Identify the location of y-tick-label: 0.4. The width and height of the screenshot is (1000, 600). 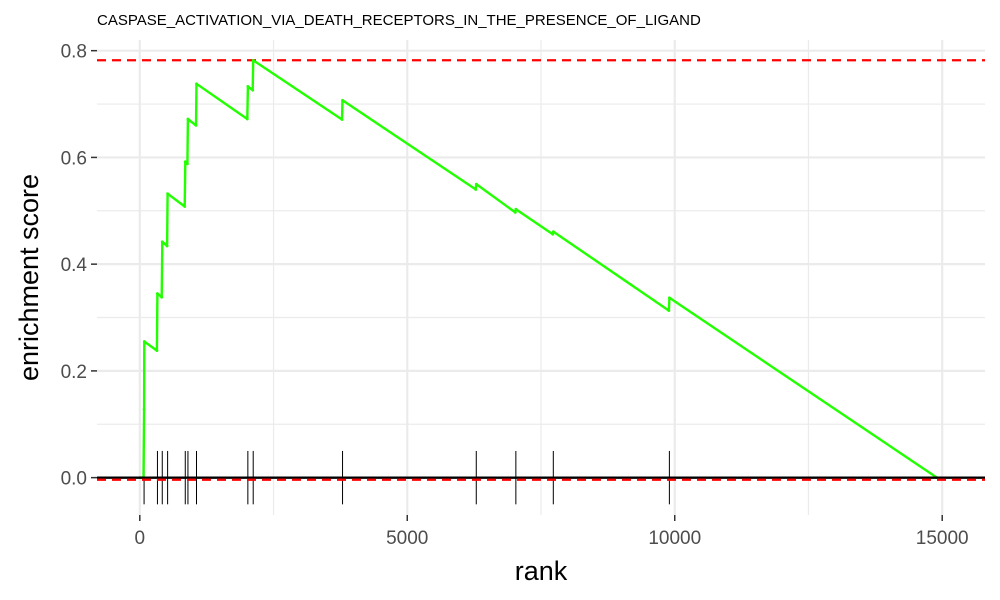
(74, 265).